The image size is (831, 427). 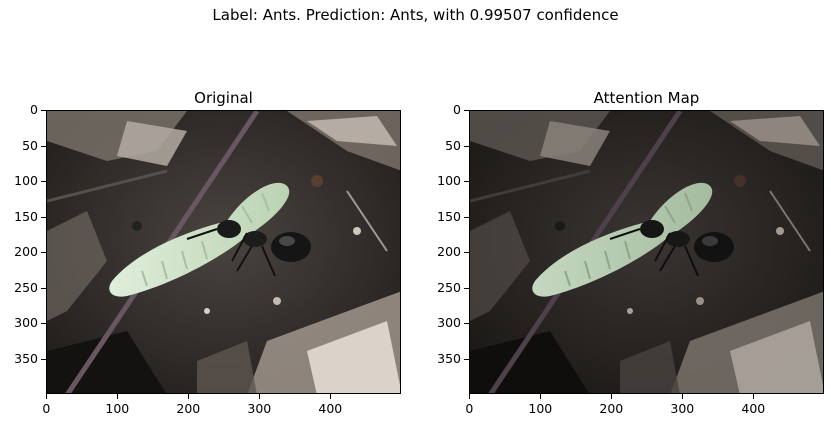 I want to click on right-xtick-label: 200, so click(x=611, y=408).